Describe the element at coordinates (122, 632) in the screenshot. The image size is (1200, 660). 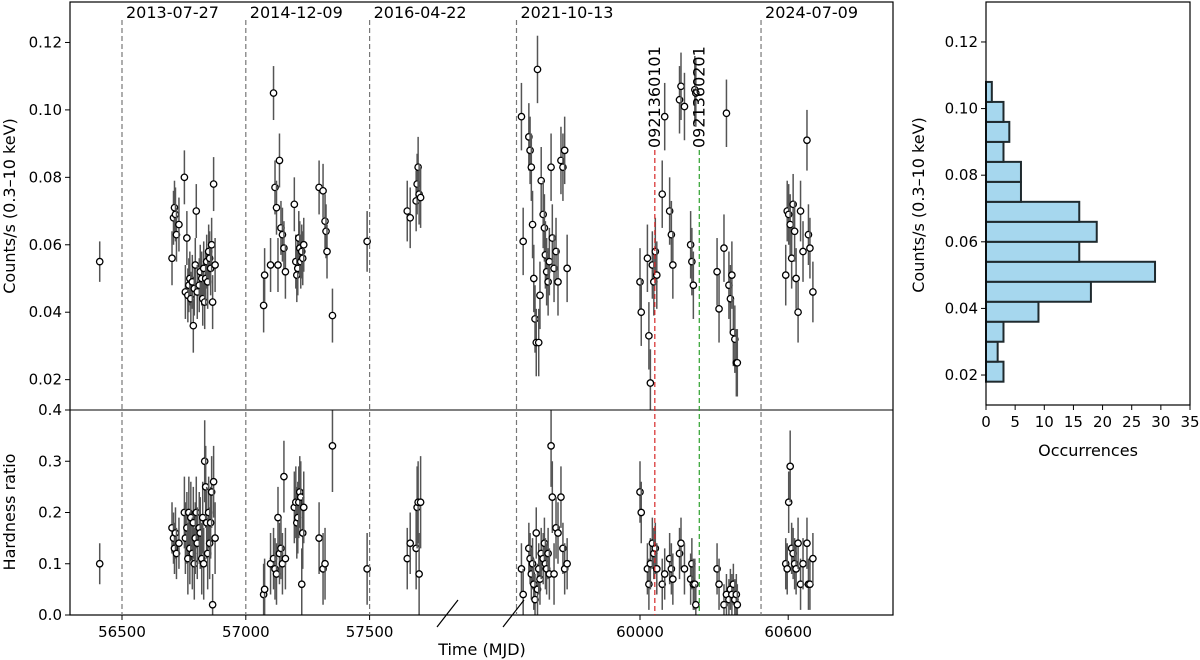
I see `x-tick-label: 56500` at that location.